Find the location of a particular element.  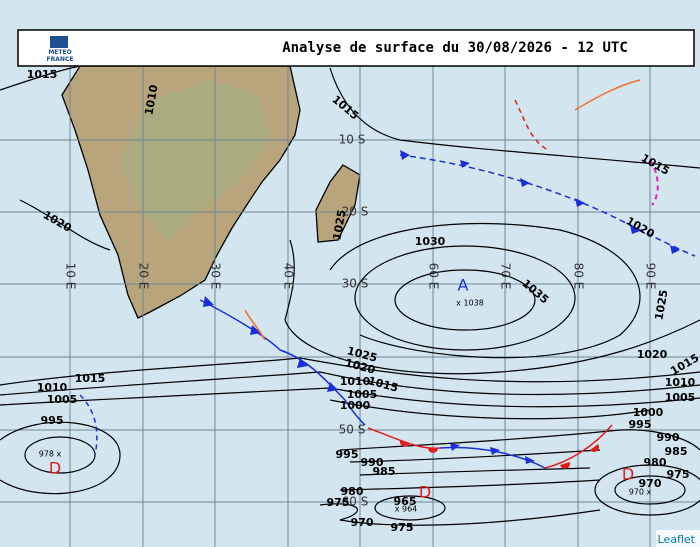

logo: METEO is located at coordinates (59, 52).